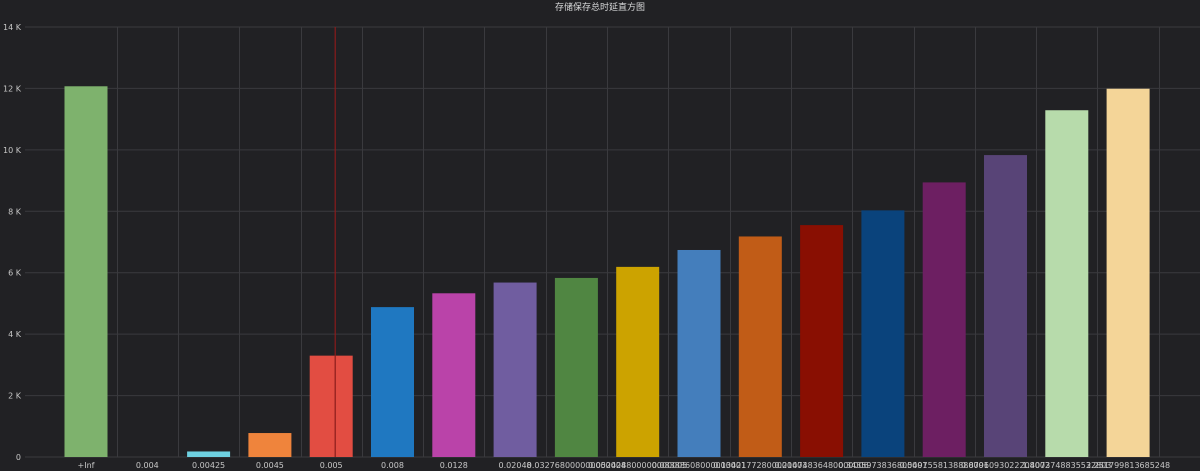 This screenshot has width=1200, height=471. What do you see at coordinates (15, 334) in the screenshot?
I see `y-tick-label: 4 K` at bounding box center [15, 334].